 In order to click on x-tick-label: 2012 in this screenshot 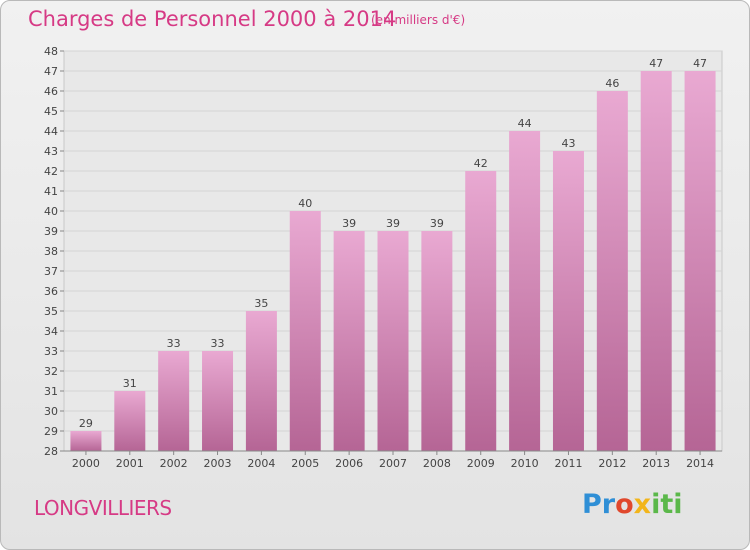, I will do `click(612, 463)`.